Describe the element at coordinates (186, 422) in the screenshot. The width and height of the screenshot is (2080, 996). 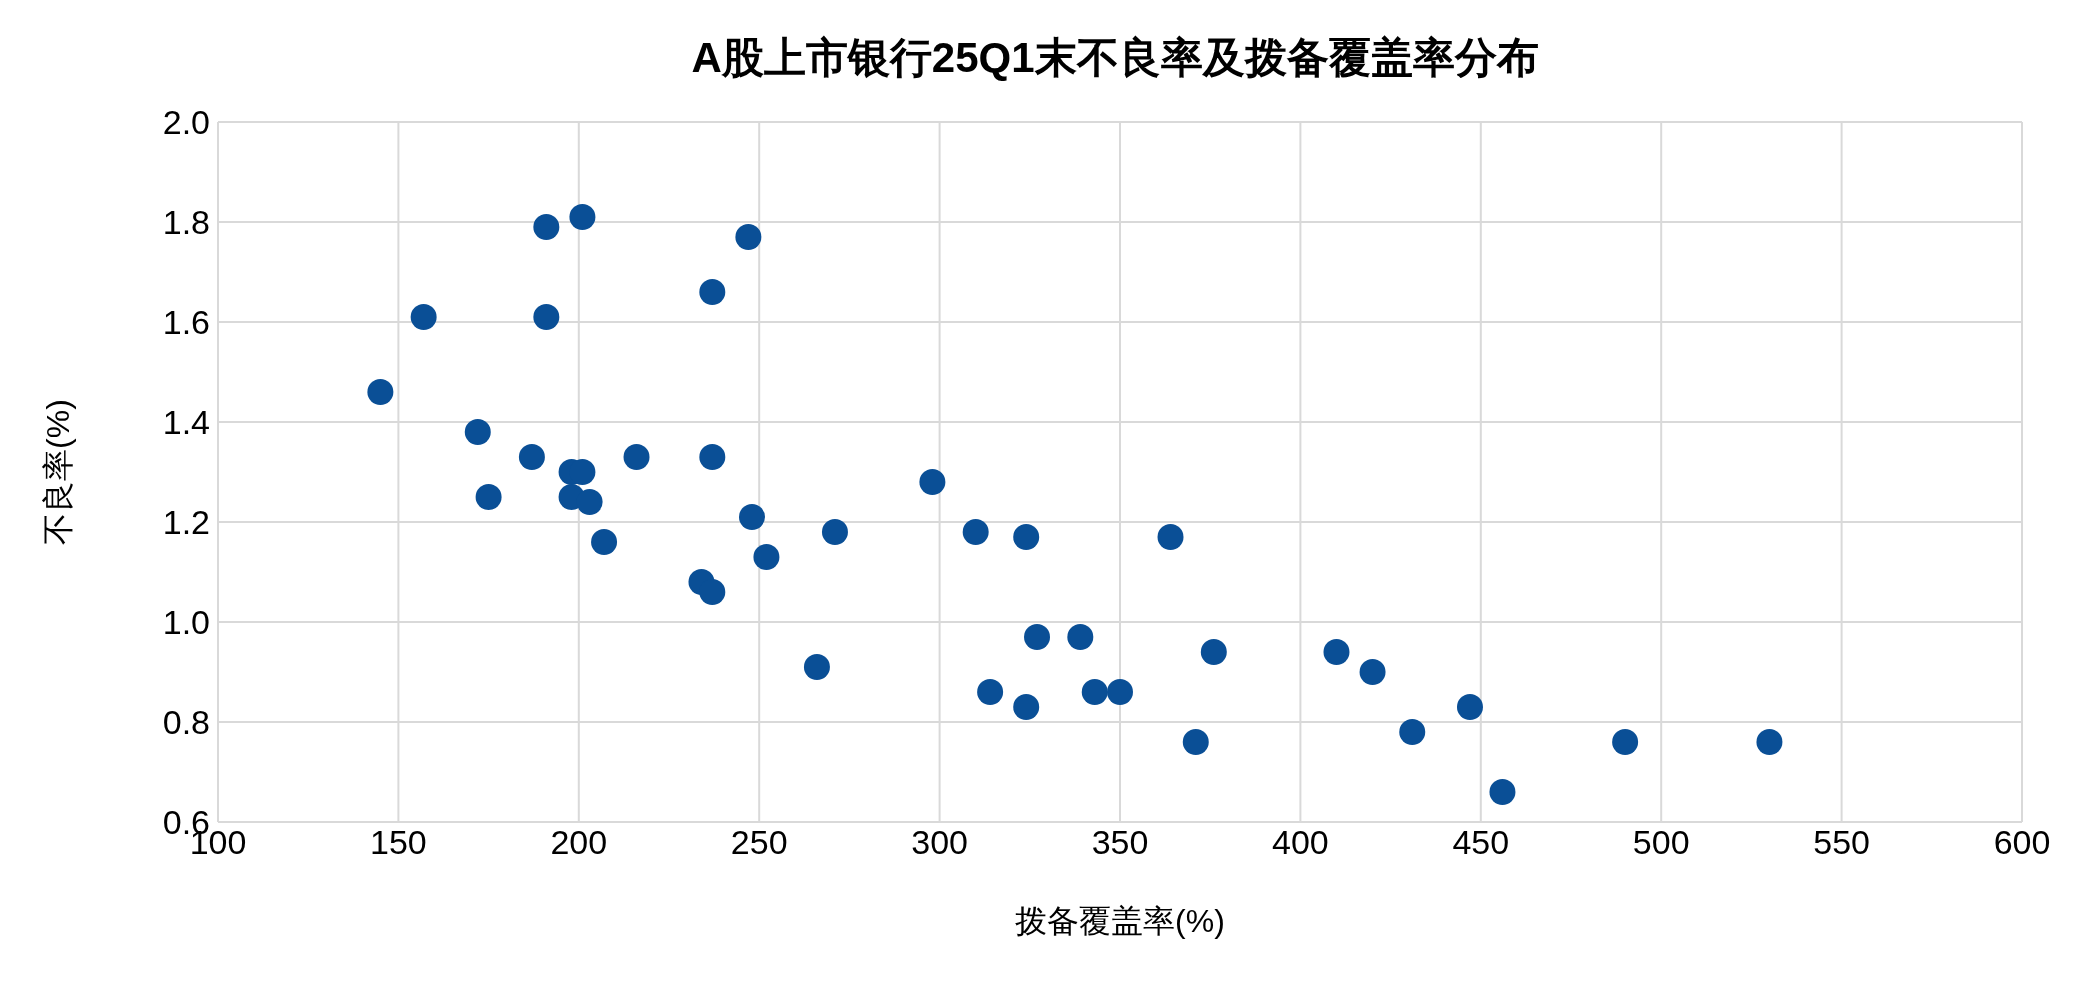
I see `y-tick-label: 1.4` at that location.